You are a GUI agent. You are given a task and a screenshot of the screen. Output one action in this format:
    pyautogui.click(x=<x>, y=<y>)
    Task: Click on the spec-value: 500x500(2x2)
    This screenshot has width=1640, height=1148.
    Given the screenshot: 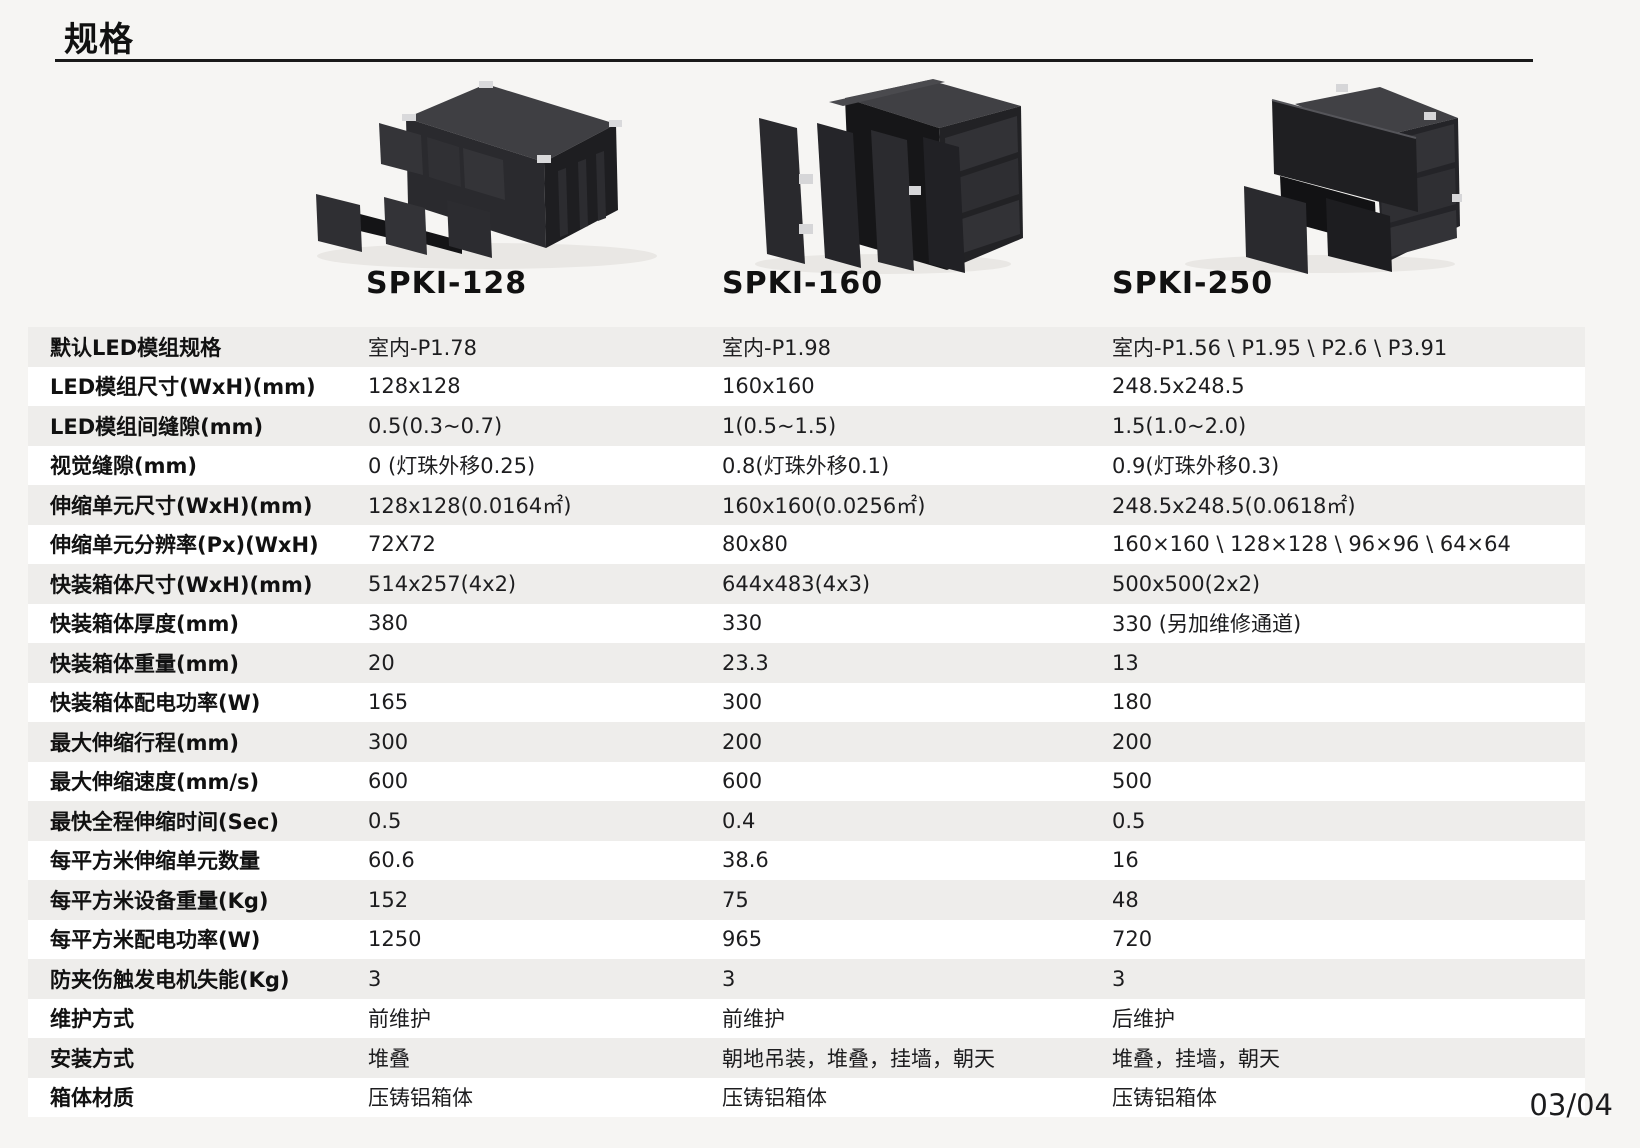 What is the action you would take?
    pyautogui.click(x=1186, y=583)
    